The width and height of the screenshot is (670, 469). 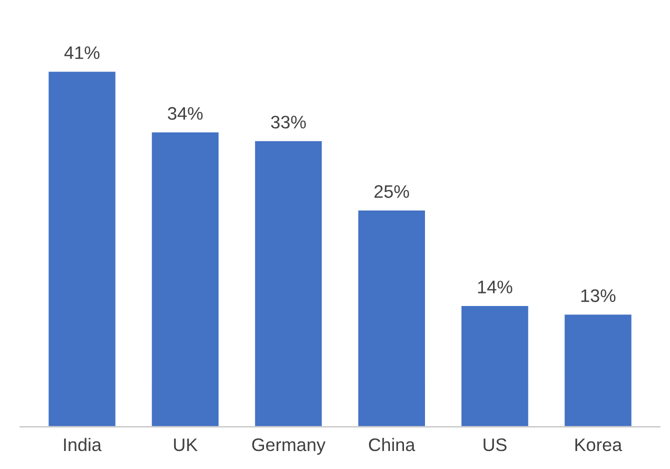 I want to click on data-label: 41%, so click(x=82, y=53).